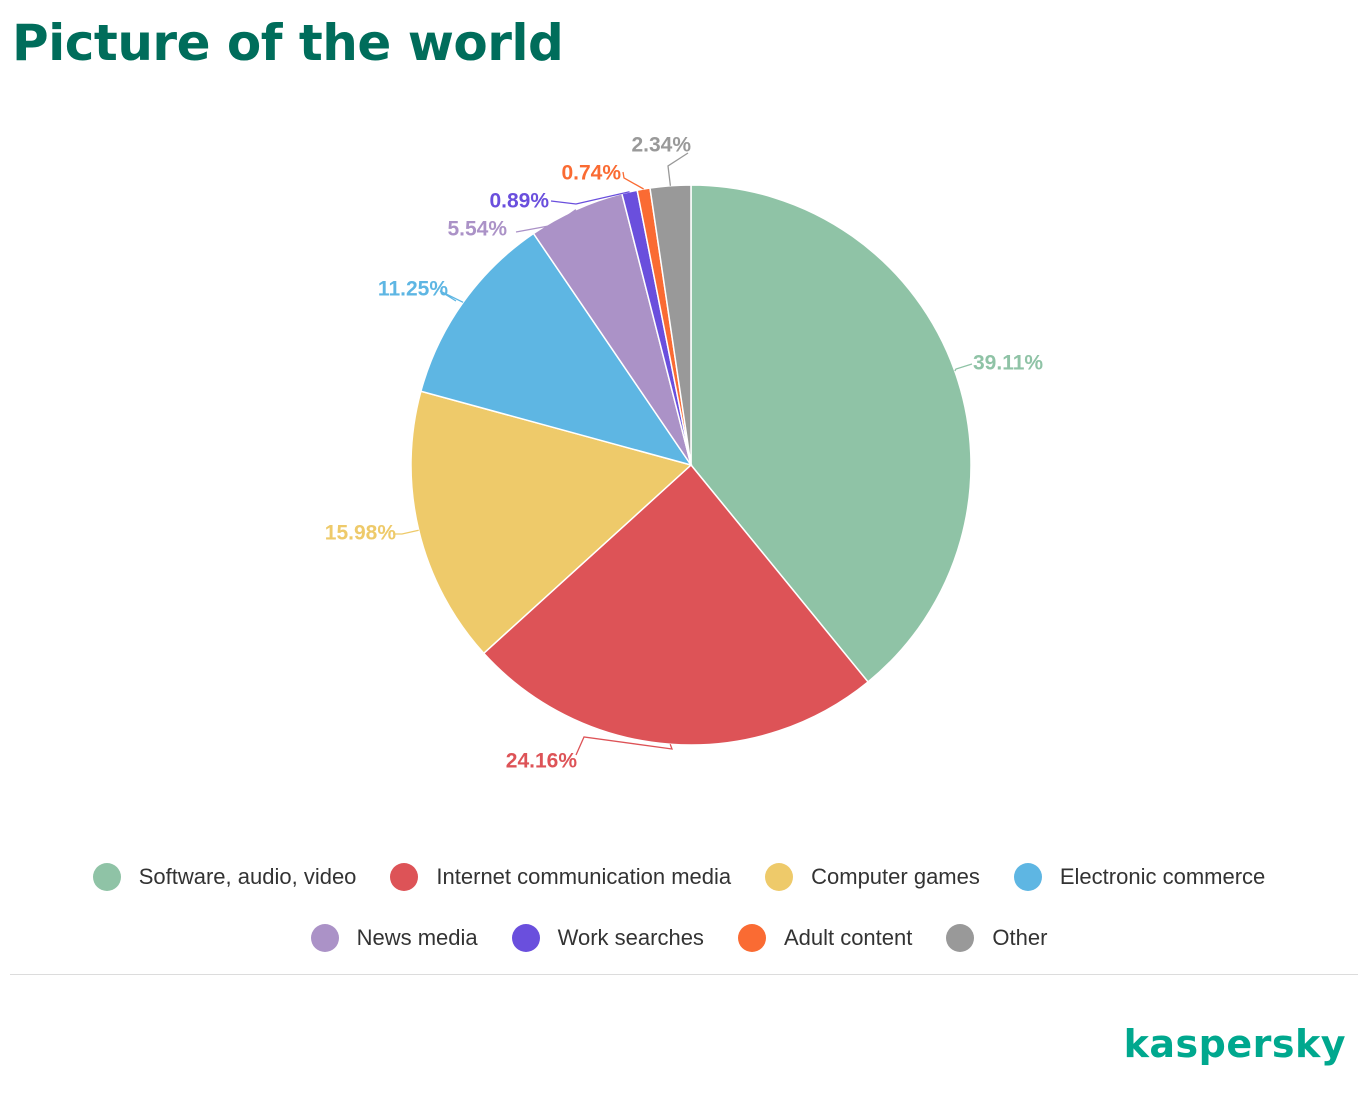  I want to click on leader-line-internet-communication, so click(624, 746).